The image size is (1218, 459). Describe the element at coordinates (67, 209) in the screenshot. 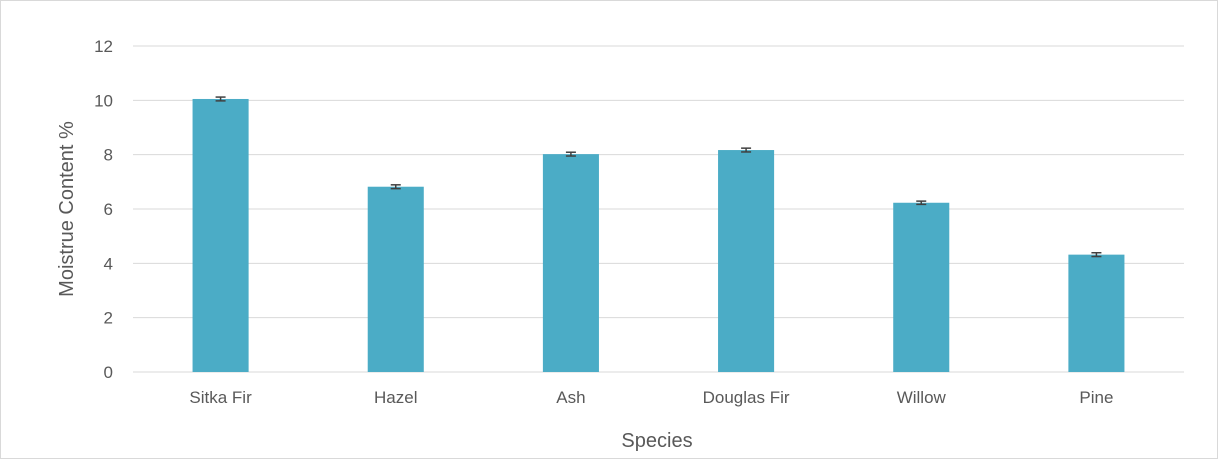

I see `y-axis-title: Moistrue Content %` at that location.